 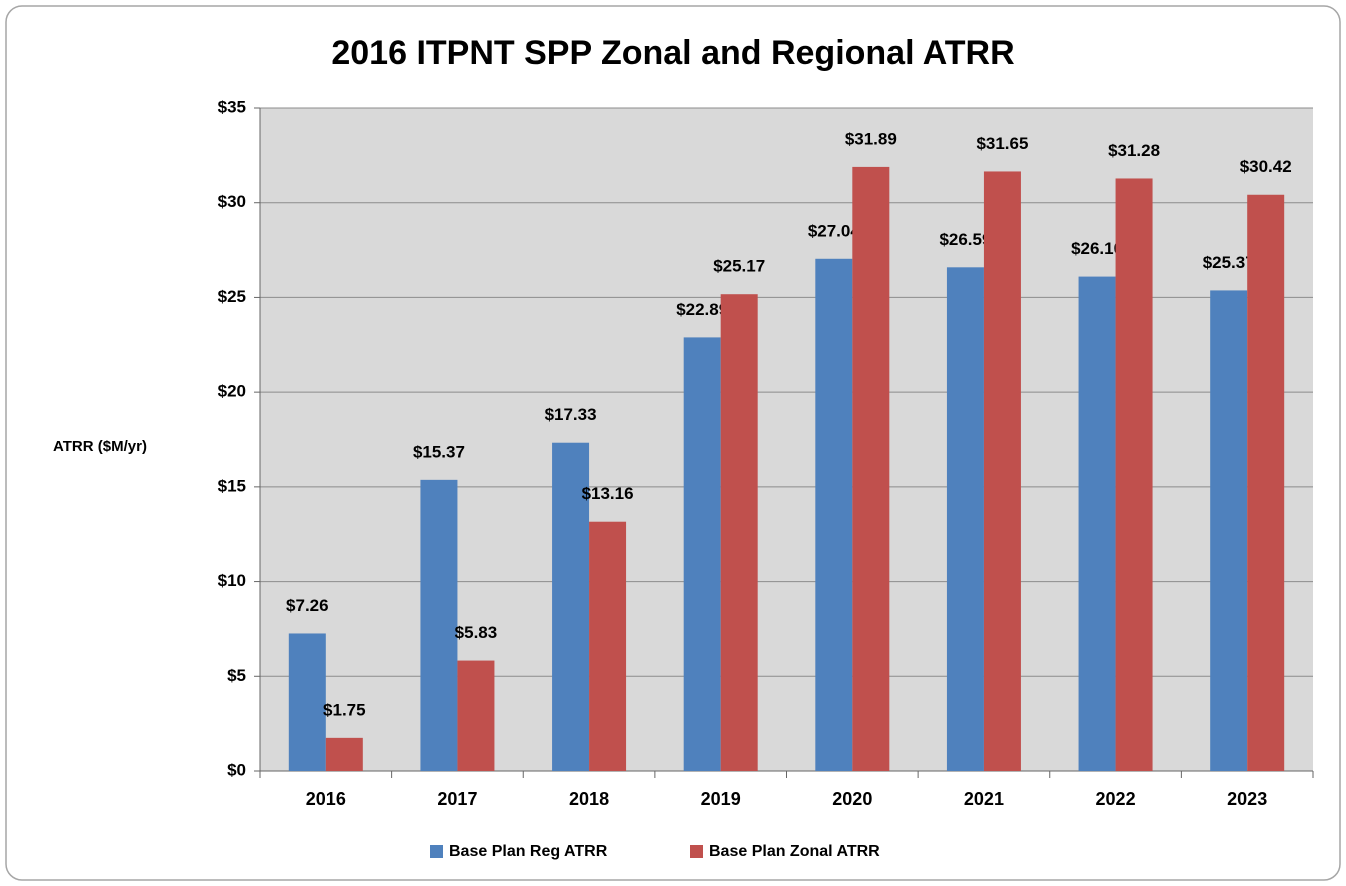 I want to click on y-axis-label: ATRR ($M/yr), so click(x=100, y=446).